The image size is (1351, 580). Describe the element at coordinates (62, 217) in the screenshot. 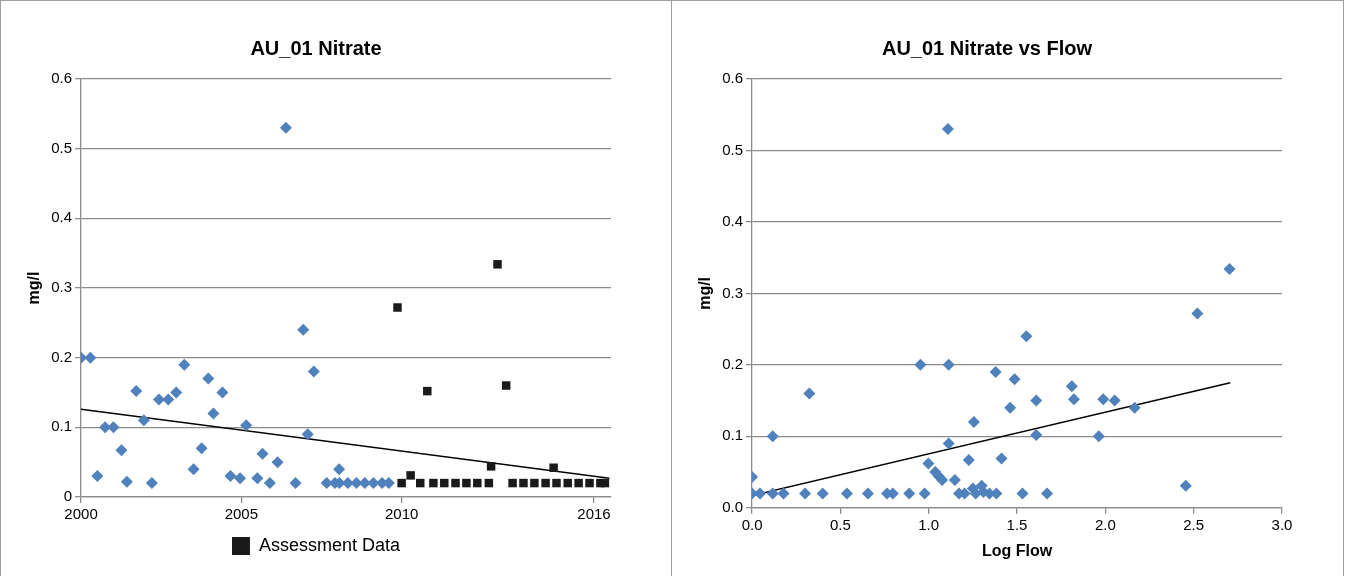

I see `y-tick-label: 0.4` at that location.